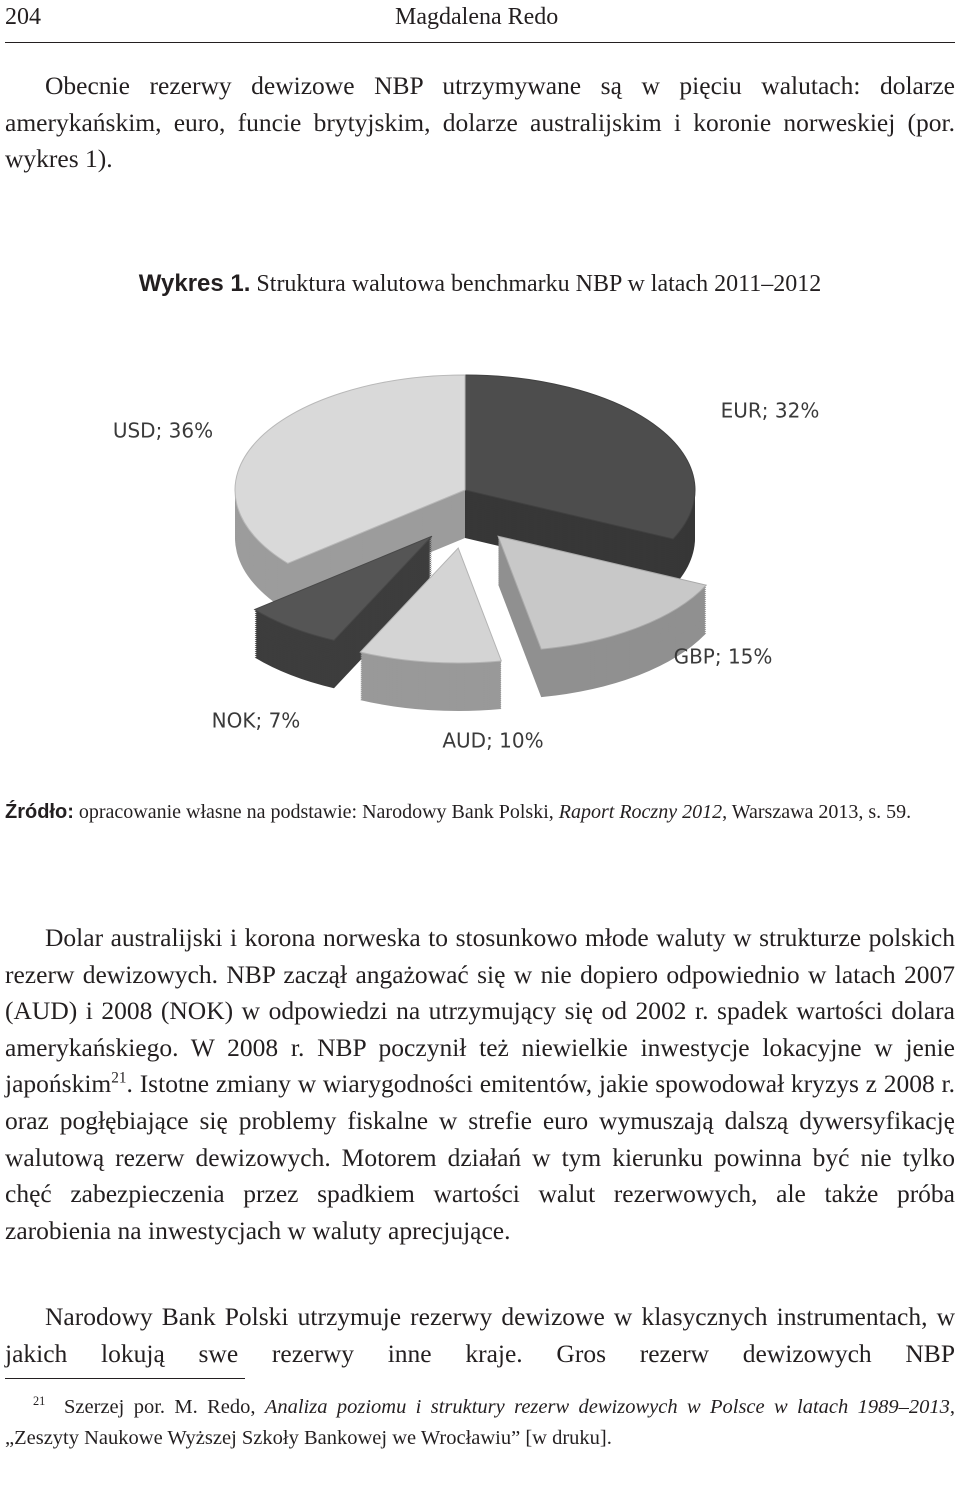  What do you see at coordinates (492, 741) in the screenshot?
I see `data-label: AUD; 10%` at bounding box center [492, 741].